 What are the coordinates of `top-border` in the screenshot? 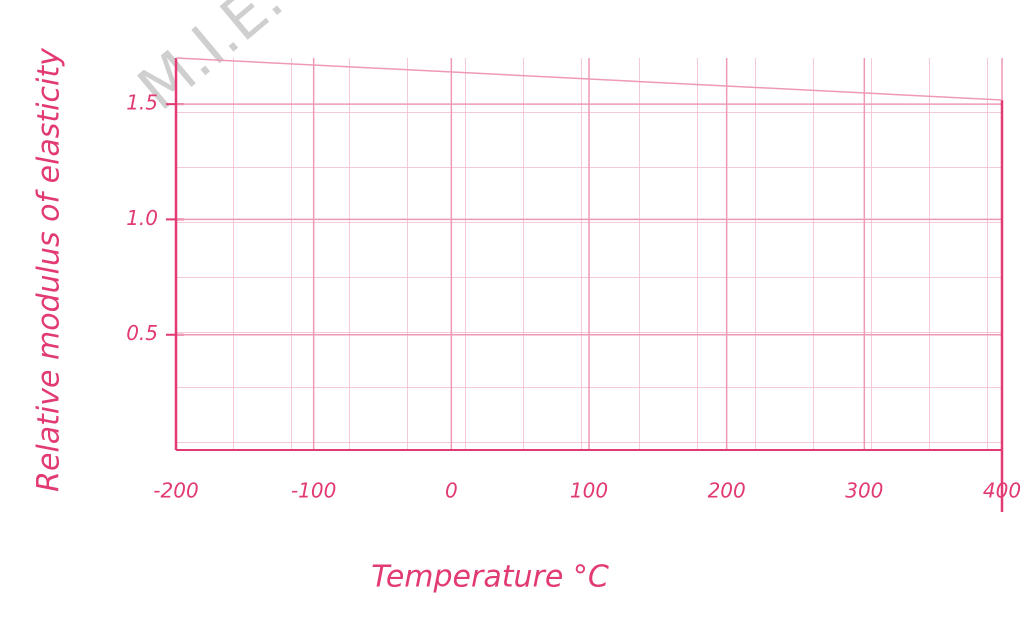 It's located at (589, 79).